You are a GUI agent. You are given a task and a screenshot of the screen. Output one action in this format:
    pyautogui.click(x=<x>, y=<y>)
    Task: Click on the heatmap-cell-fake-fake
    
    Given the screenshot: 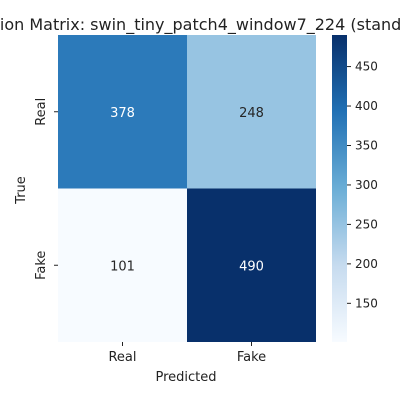 What is the action you would take?
    pyautogui.click(x=251, y=265)
    